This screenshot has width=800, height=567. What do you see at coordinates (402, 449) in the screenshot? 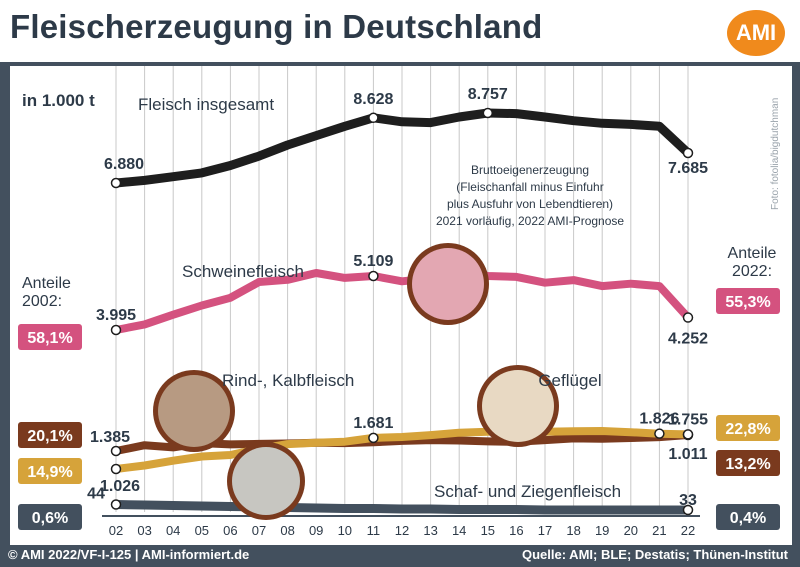
I see `poultry-line` at bounding box center [402, 449].